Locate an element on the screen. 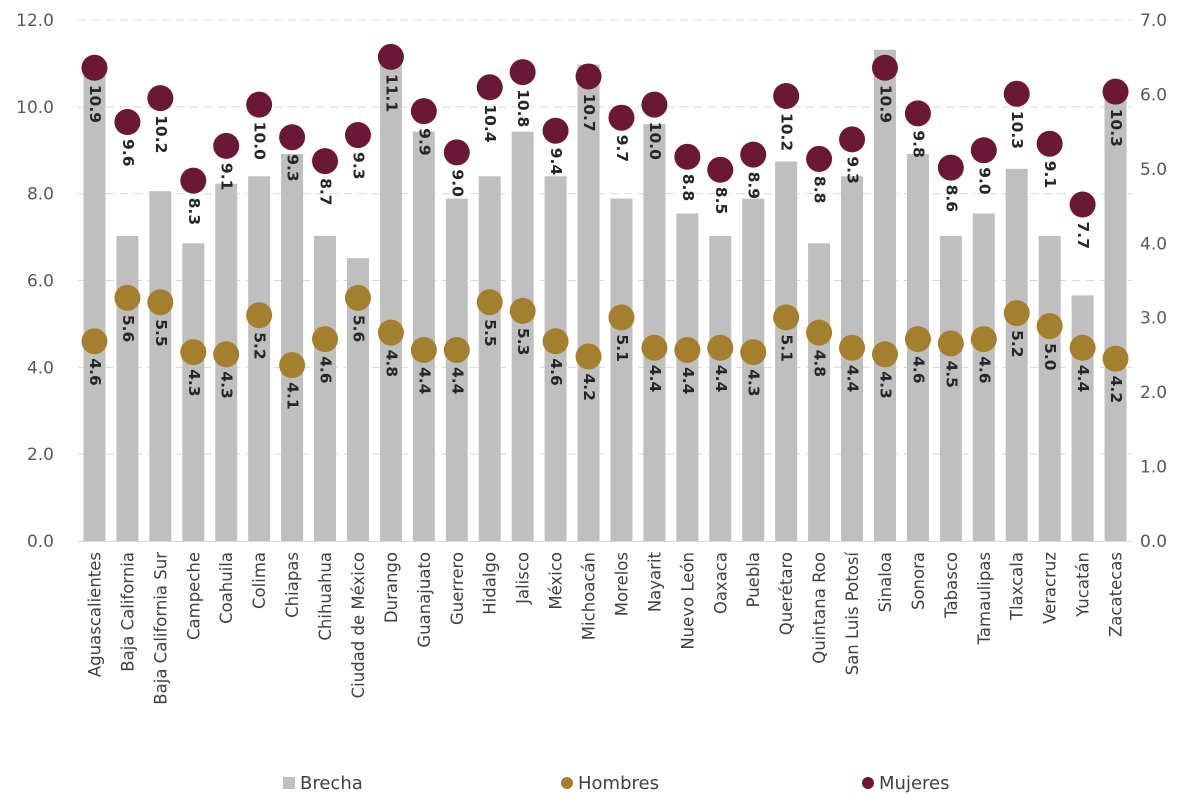 The height and width of the screenshot is (799, 1190). hombres-value-label: 5.1 is located at coordinates (787, 347).